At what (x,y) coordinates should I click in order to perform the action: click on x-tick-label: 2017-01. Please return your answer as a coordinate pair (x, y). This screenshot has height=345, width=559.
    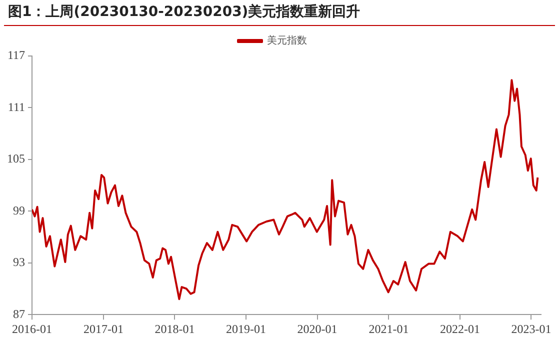
    Looking at the image, I should click on (103, 329).